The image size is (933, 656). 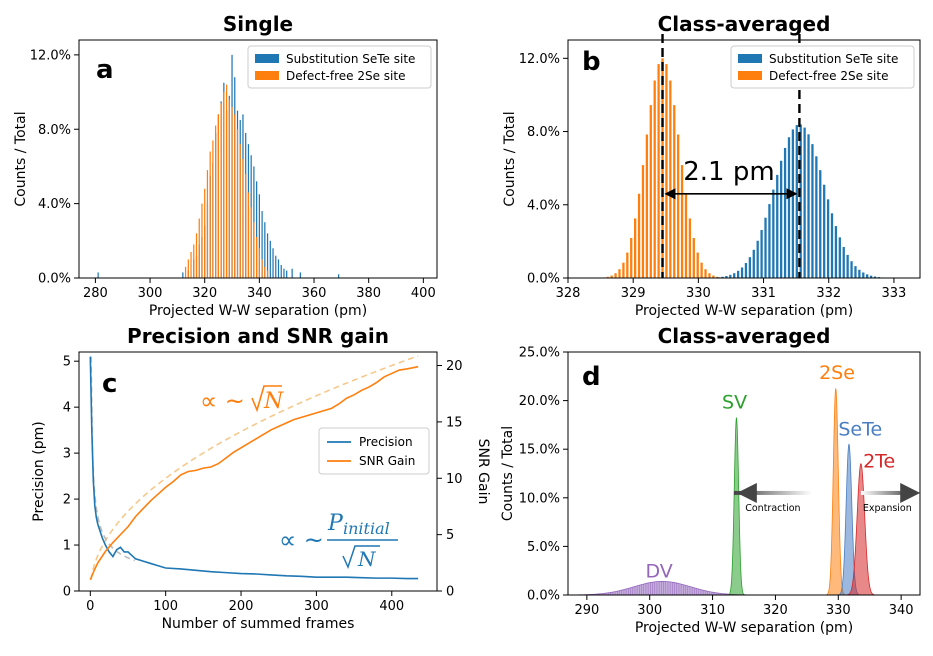 What do you see at coordinates (386, 442) in the screenshot?
I see `legend-label: Precision` at bounding box center [386, 442].